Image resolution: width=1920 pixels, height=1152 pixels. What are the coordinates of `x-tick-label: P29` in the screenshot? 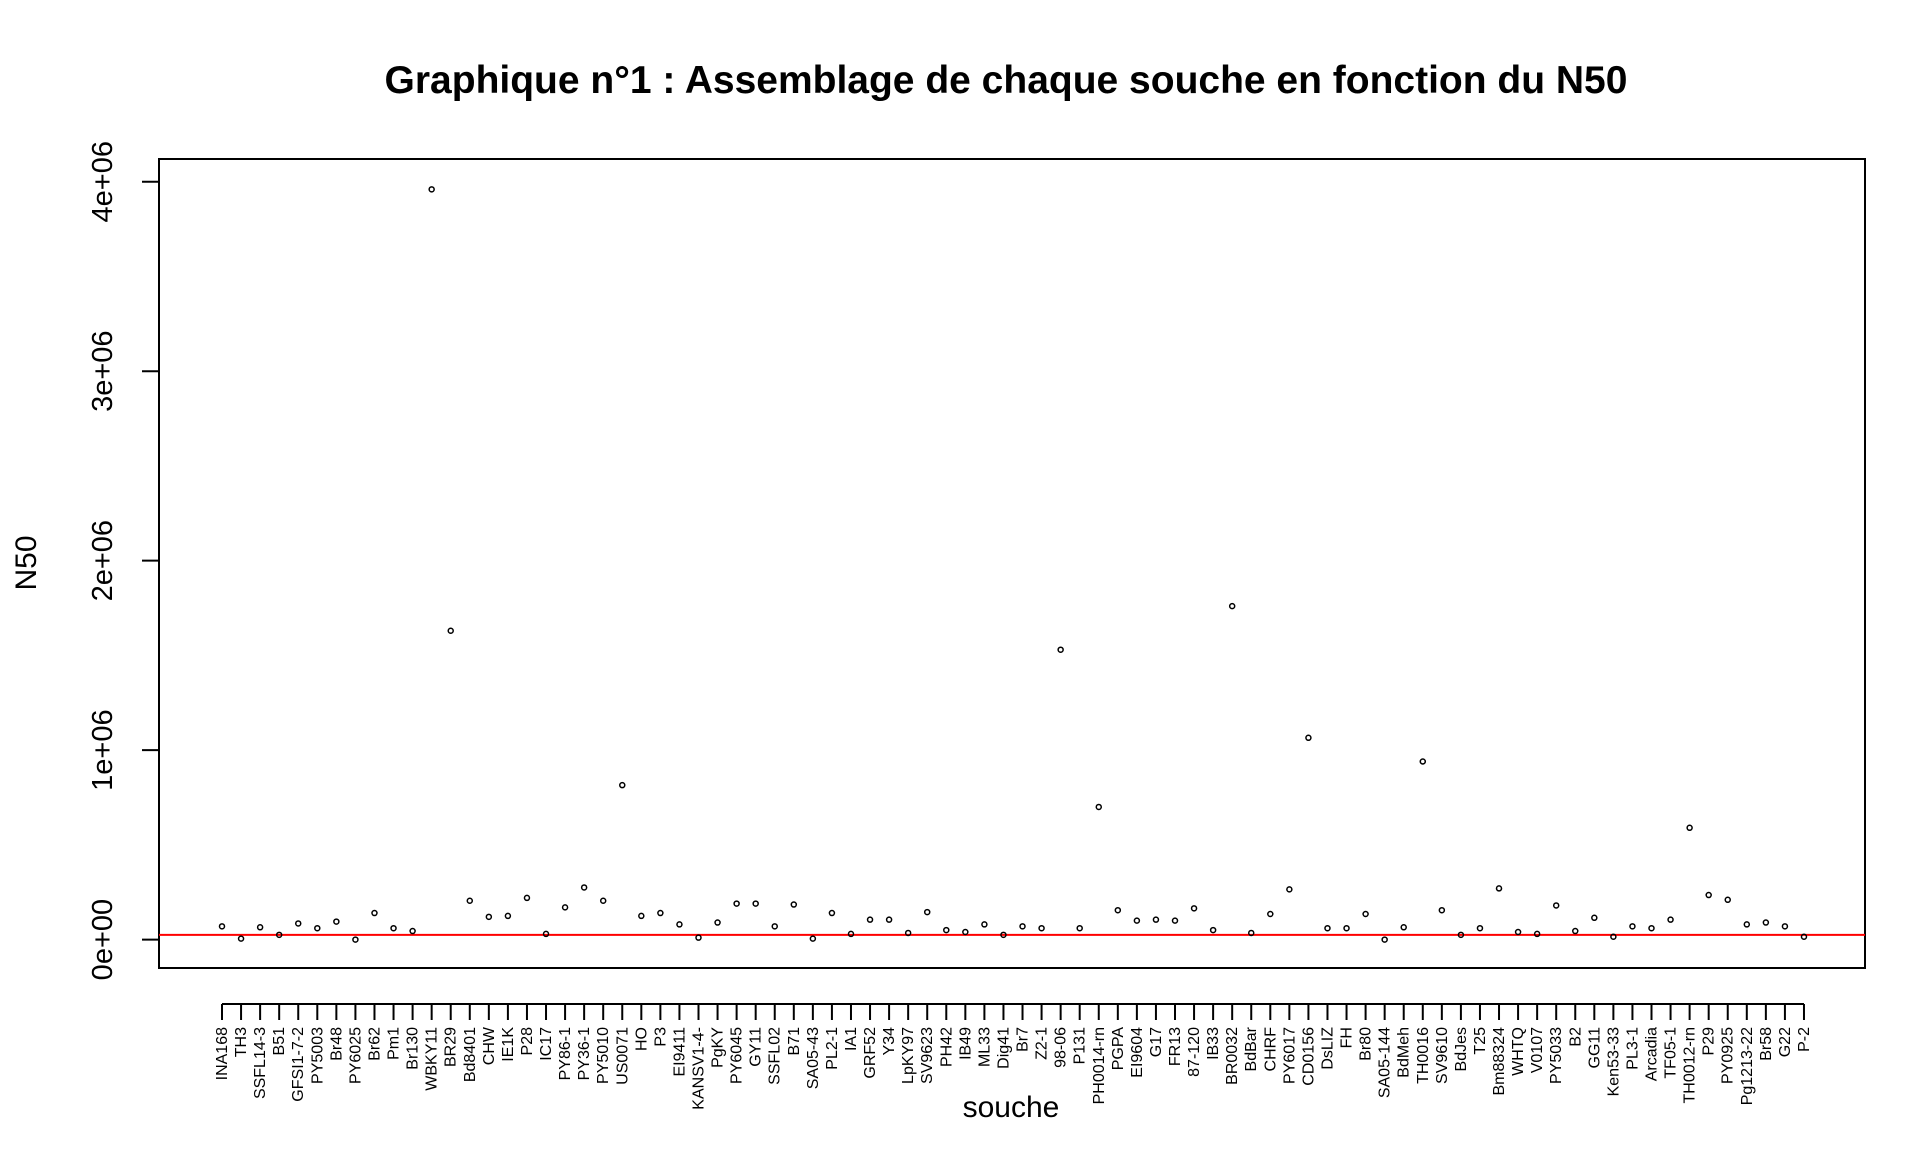 It's located at (1709, 1041).